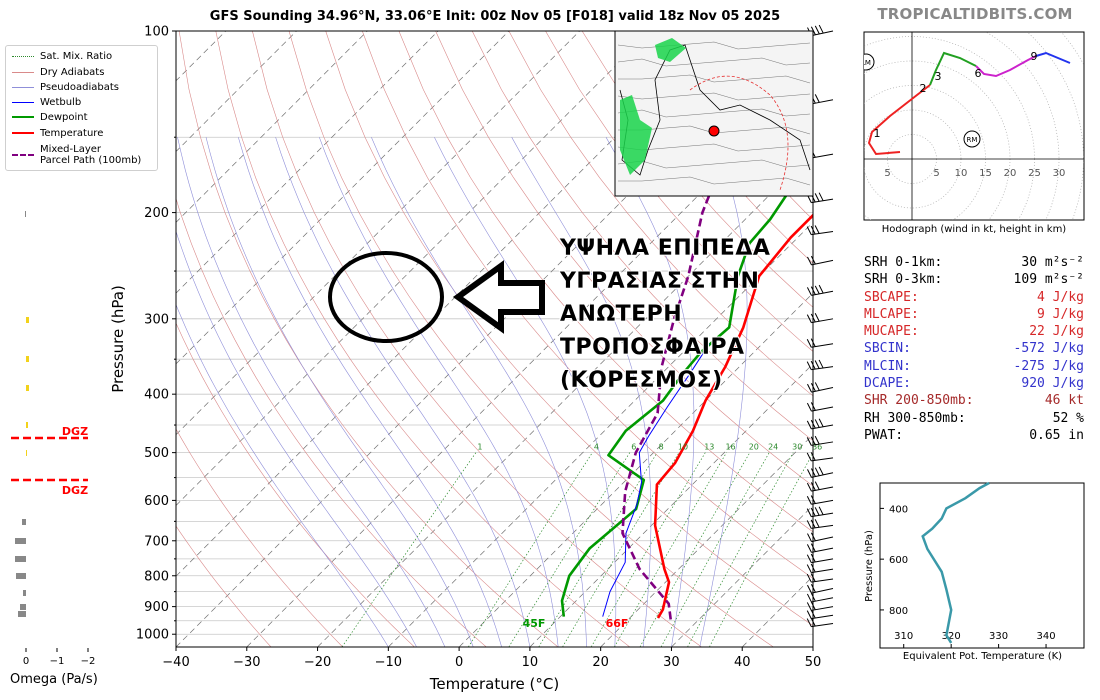 This screenshot has height=700, width=1100. What do you see at coordinates (974, 419) in the screenshot?
I see `index-row: RH 300-850mb: 52 %` at bounding box center [974, 419].